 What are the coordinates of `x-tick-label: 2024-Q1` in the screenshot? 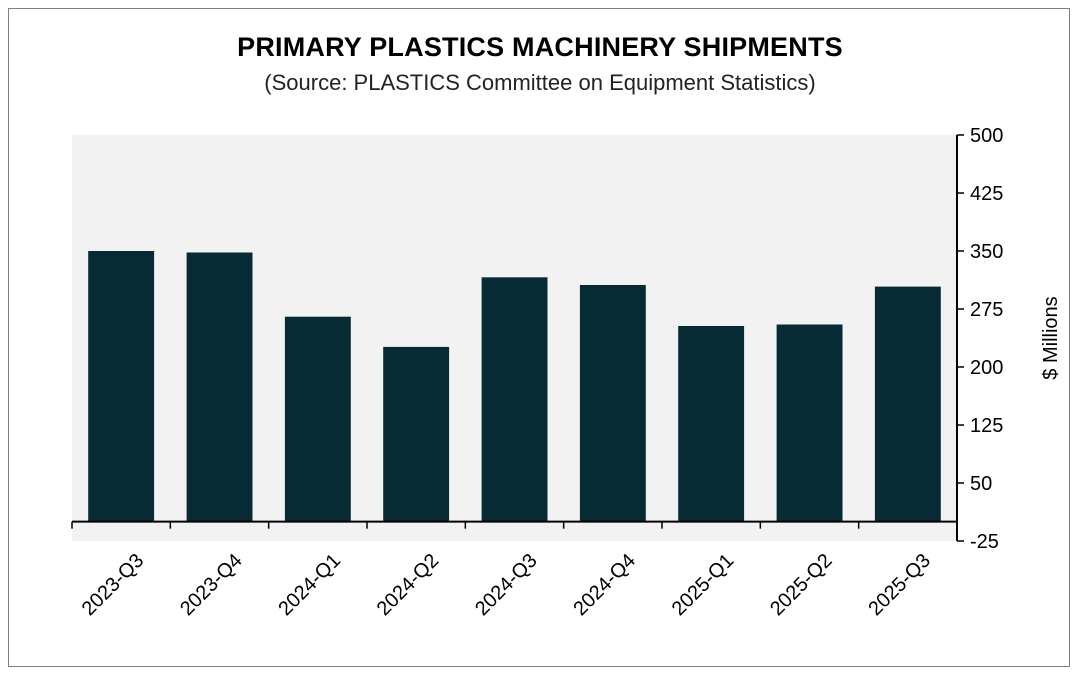 It's located at (309, 585).